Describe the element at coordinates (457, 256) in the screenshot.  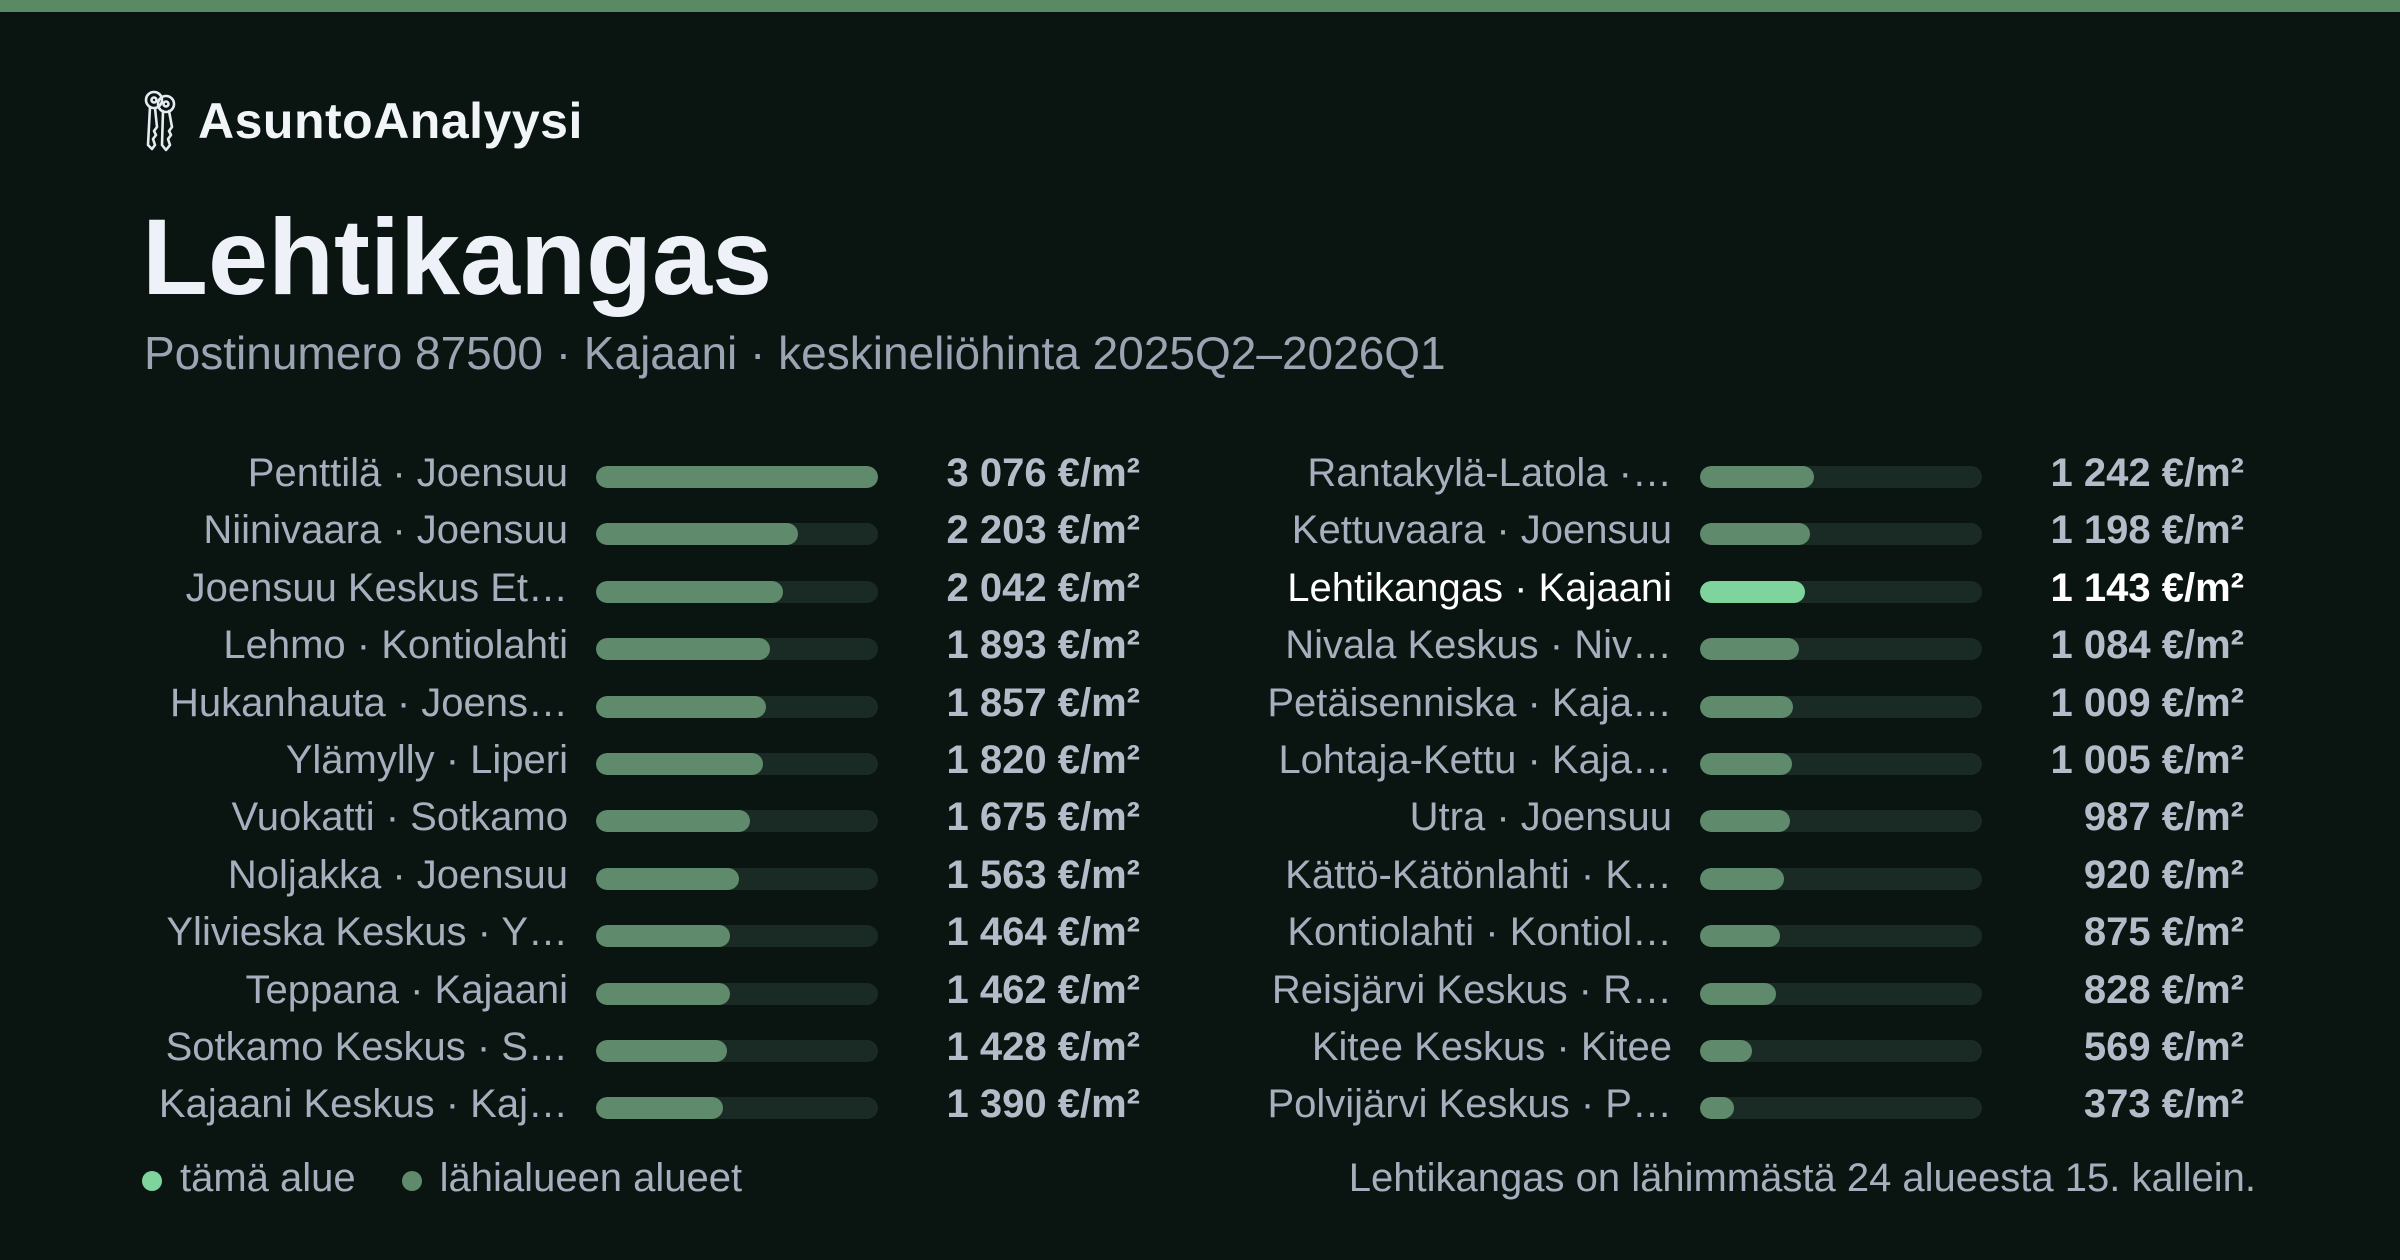
I see `page-title: Lehtikangas` at that location.